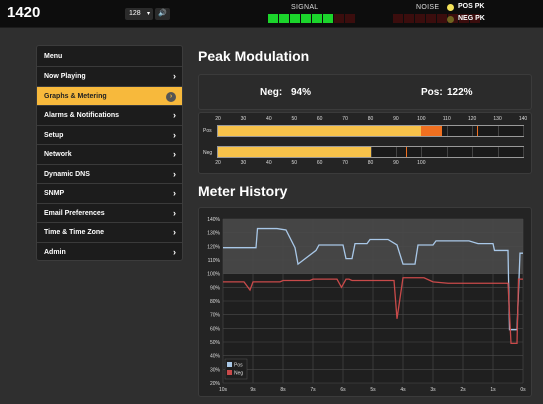  What do you see at coordinates (283, 390) in the screenshot?
I see `x-tick-label: 8s` at bounding box center [283, 390].